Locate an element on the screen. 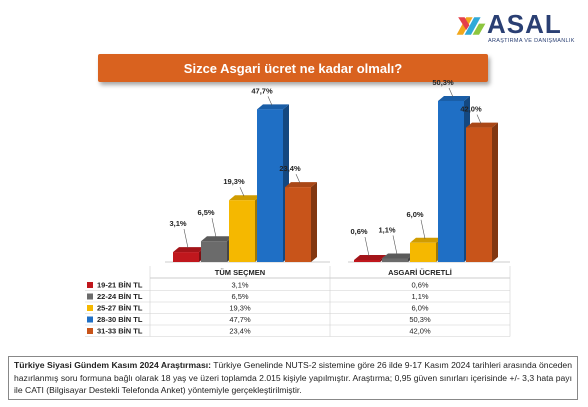  table-value: 3,1% is located at coordinates (239, 285).